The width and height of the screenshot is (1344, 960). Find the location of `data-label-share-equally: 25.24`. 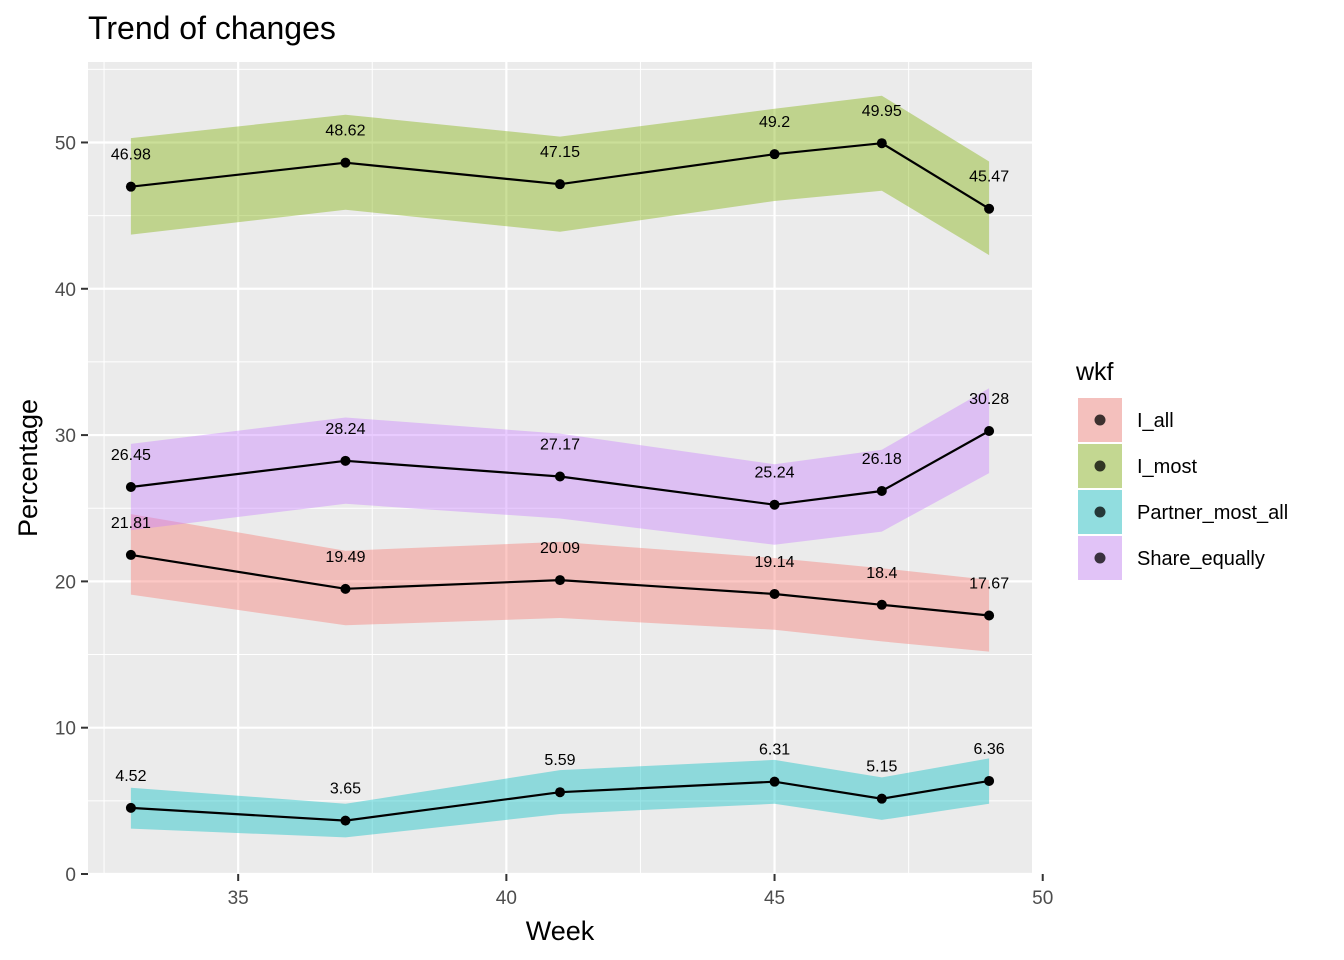

data-label-share-equally: 25.24 is located at coordinates (775, 473).